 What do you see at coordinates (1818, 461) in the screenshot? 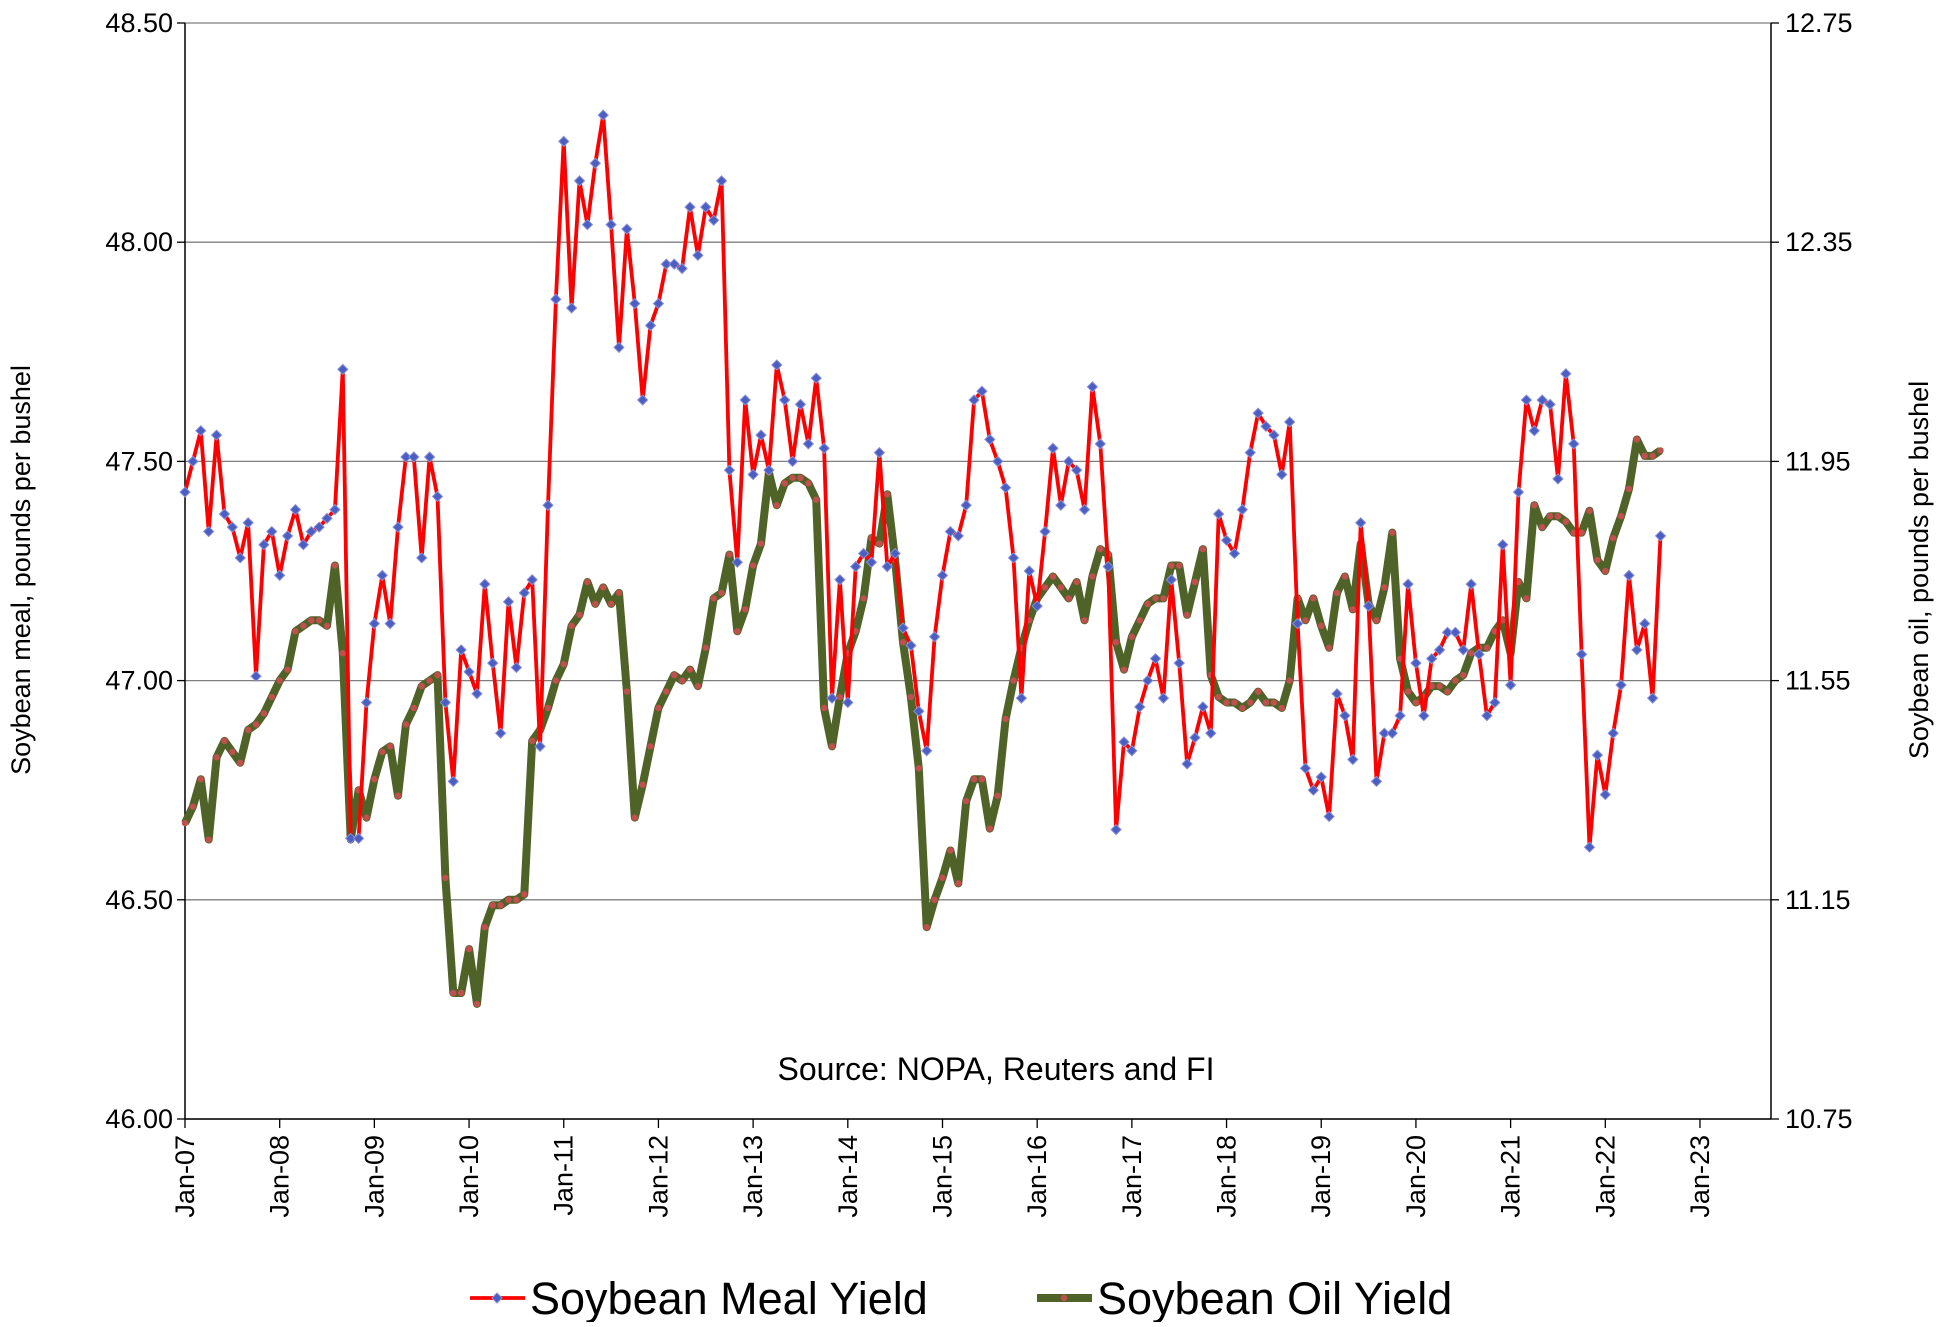
I see `y2-tick-label: 11.95` at bounding box center [1818, 461].